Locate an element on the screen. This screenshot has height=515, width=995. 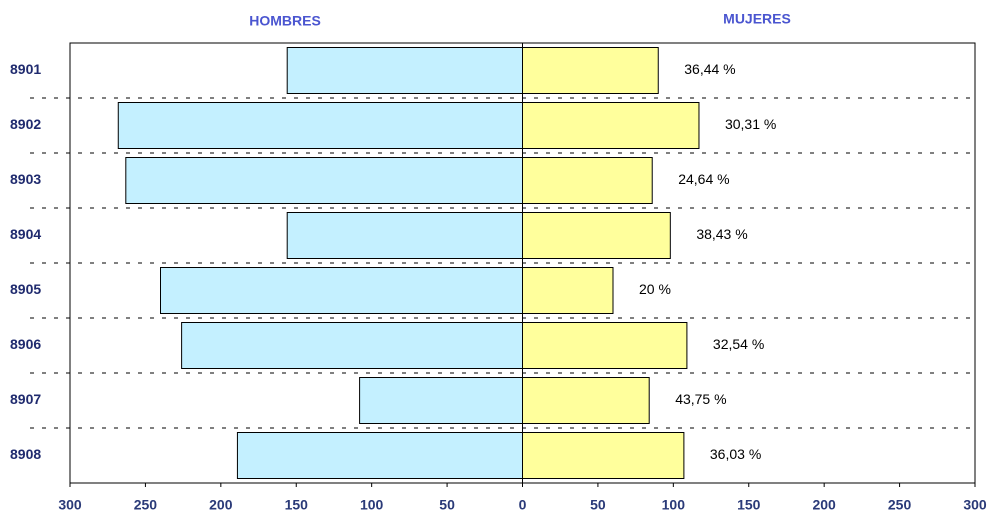
category-label: 8904 is located at coordinates (25, 234).